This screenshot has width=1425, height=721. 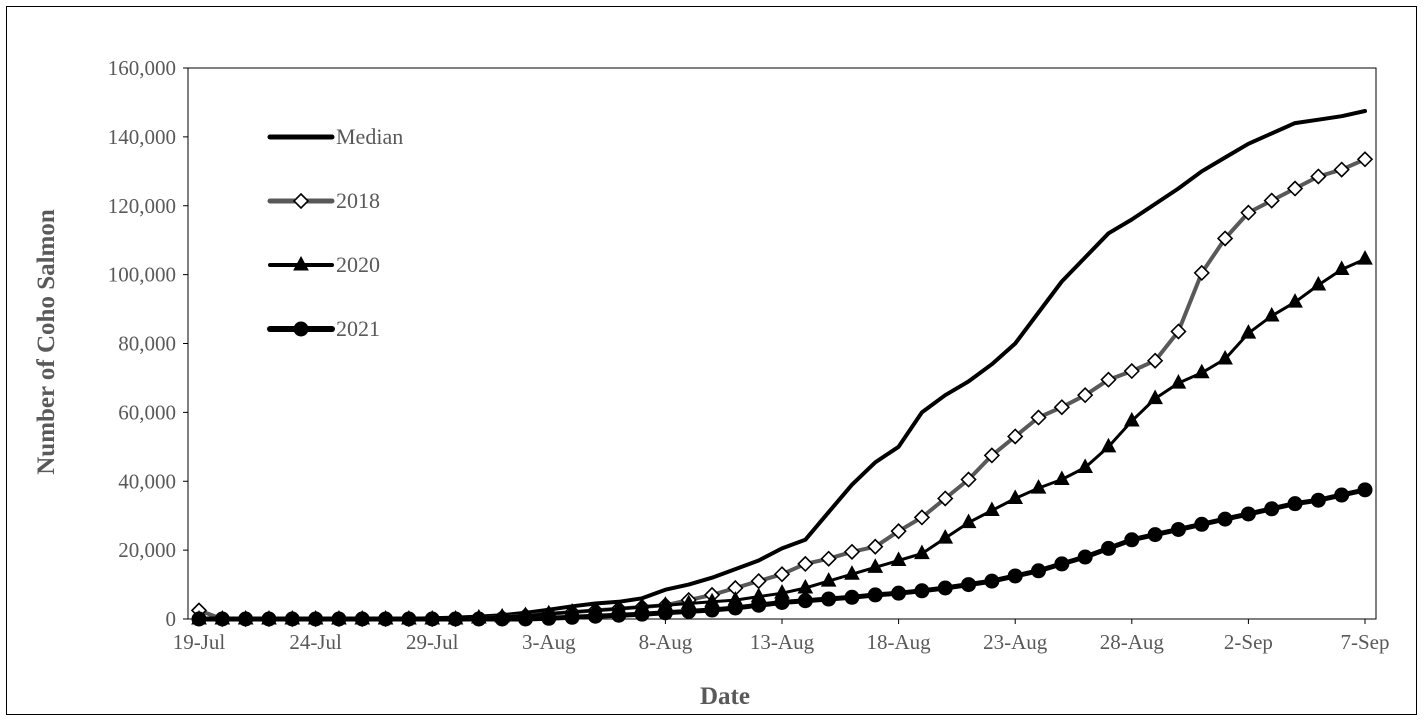 What do you see at coordinates (1248, 642) in the screenshot?
I see `x-tick-label: 2-Sep` at bounding box center [1248, 642].